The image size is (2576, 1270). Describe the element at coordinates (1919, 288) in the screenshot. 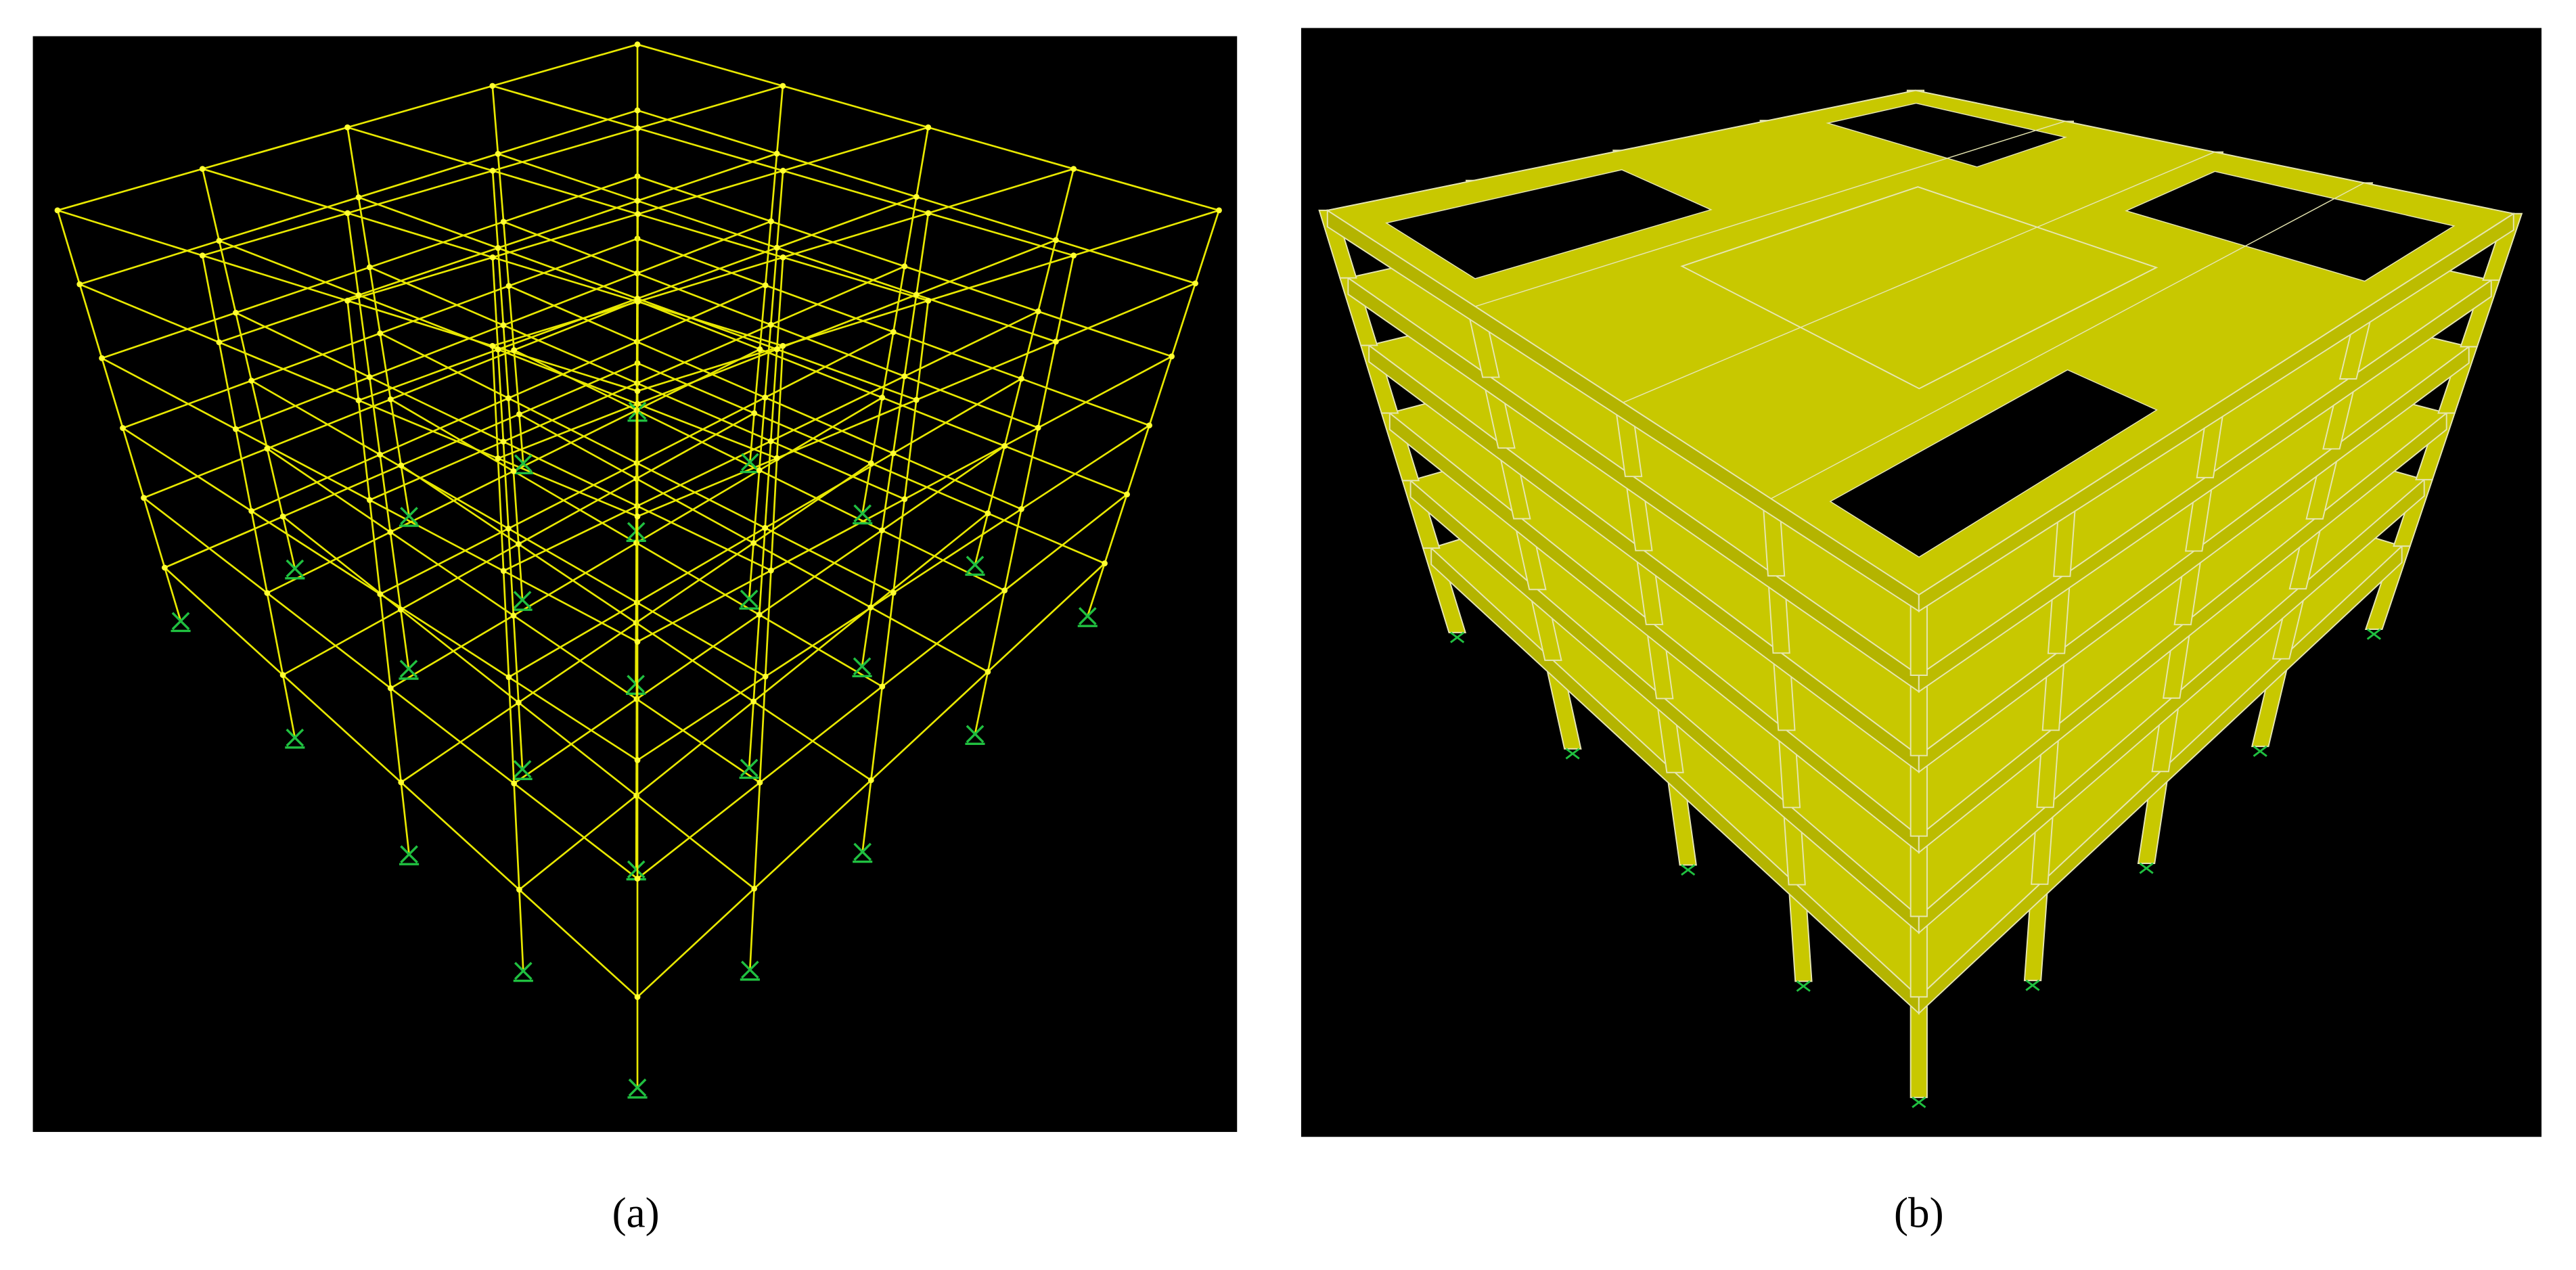

I see `core` at that location.